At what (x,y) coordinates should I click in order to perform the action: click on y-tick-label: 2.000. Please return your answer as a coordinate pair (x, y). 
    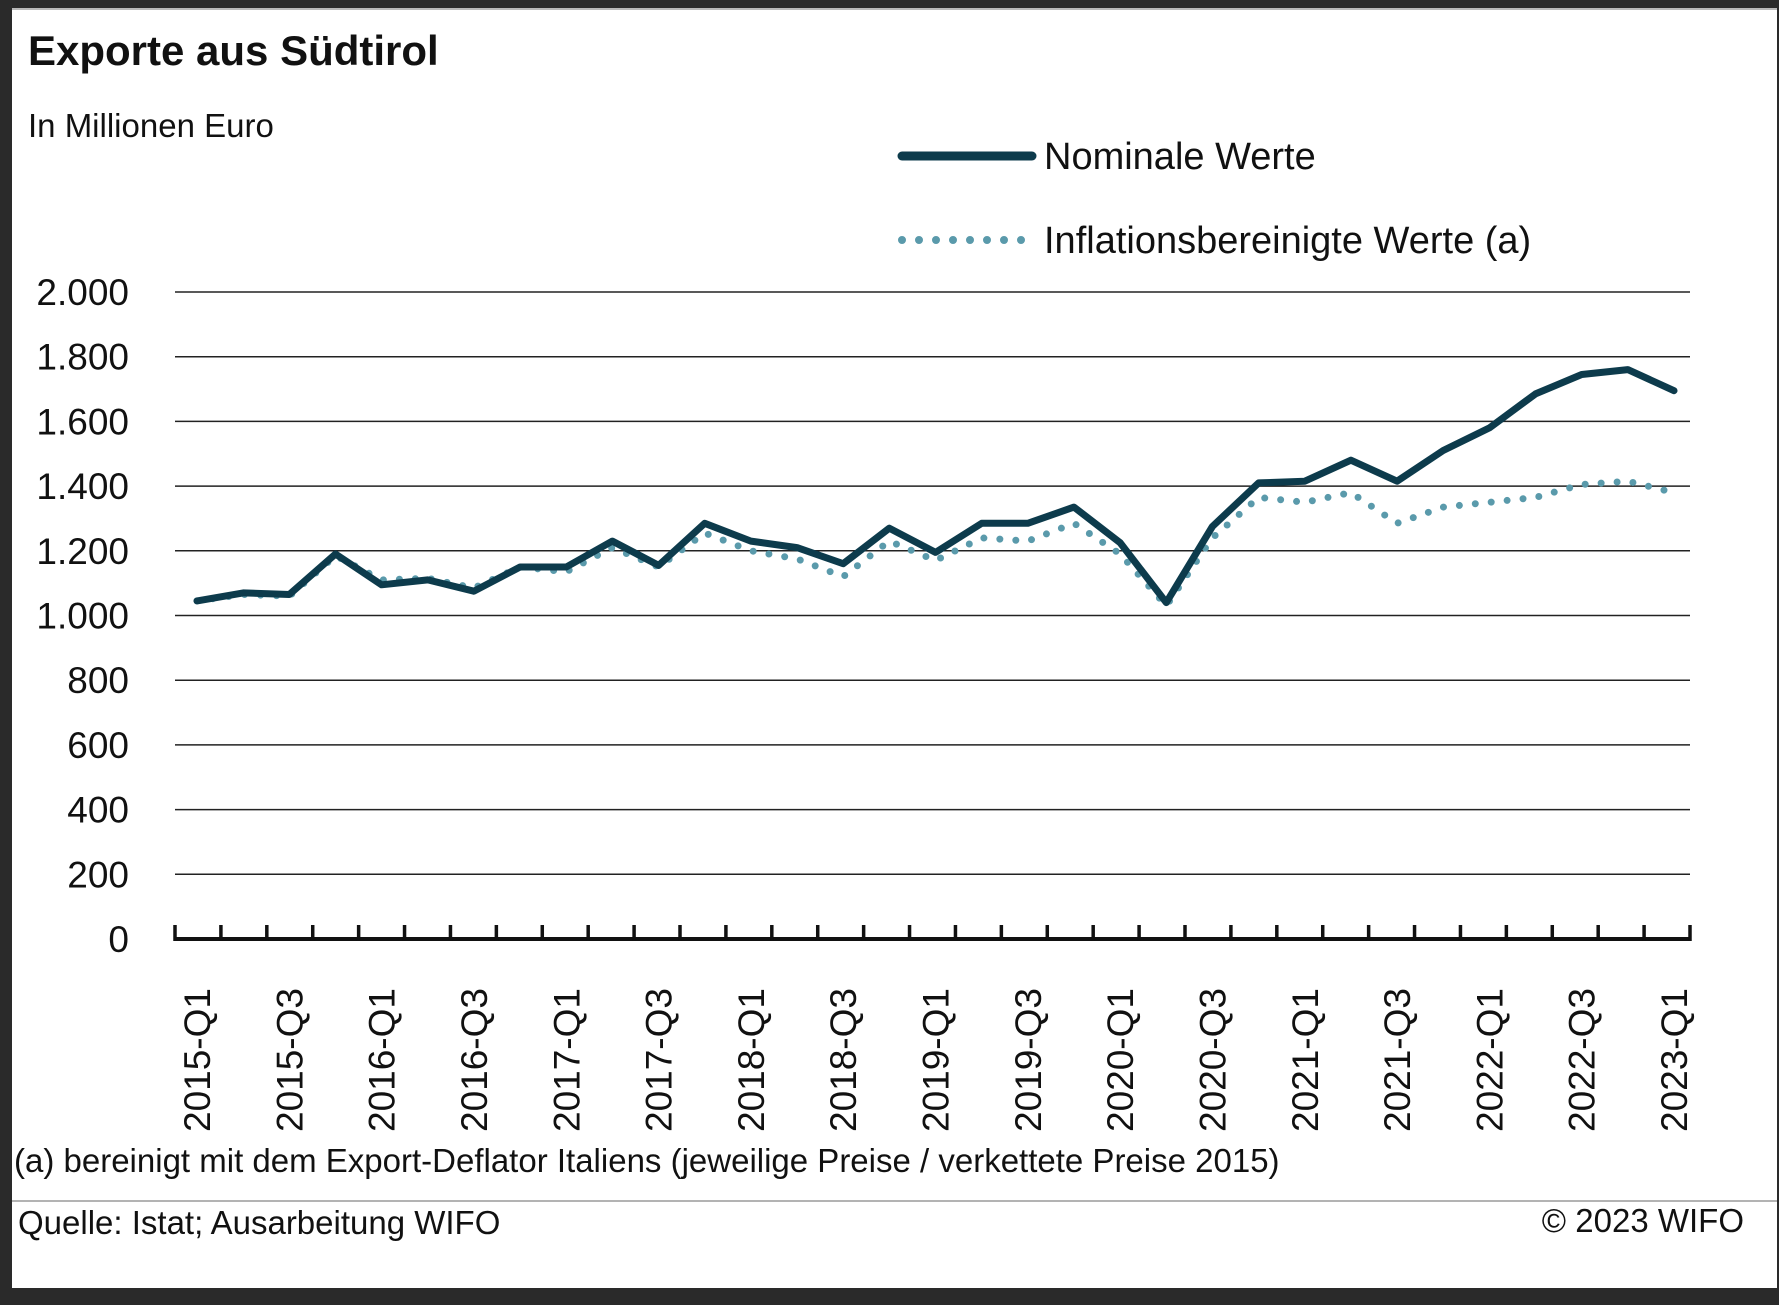
    Looking at the image, I should click on (82, 292).